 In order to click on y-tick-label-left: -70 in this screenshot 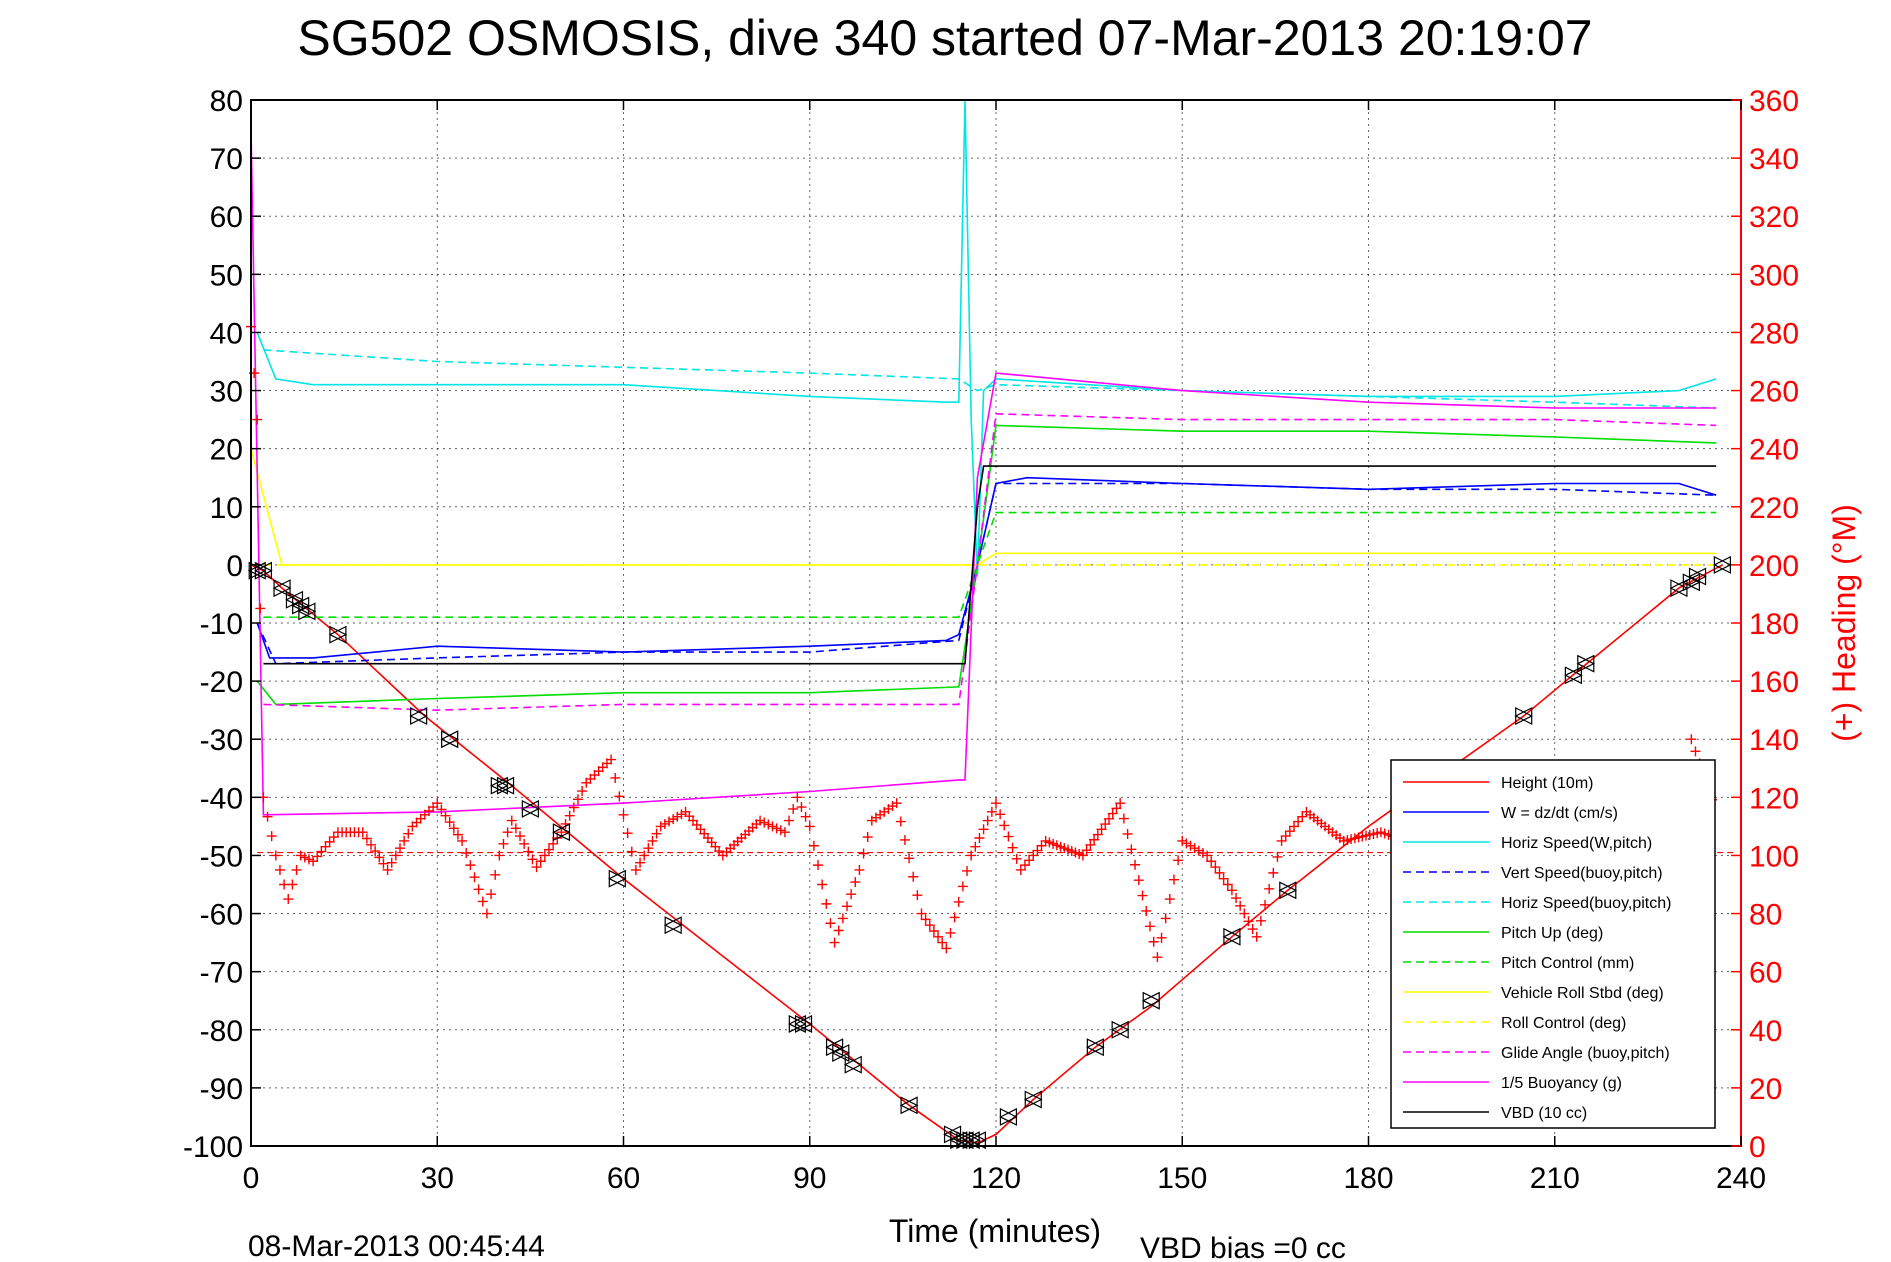, I will do `click(221, 973)`.